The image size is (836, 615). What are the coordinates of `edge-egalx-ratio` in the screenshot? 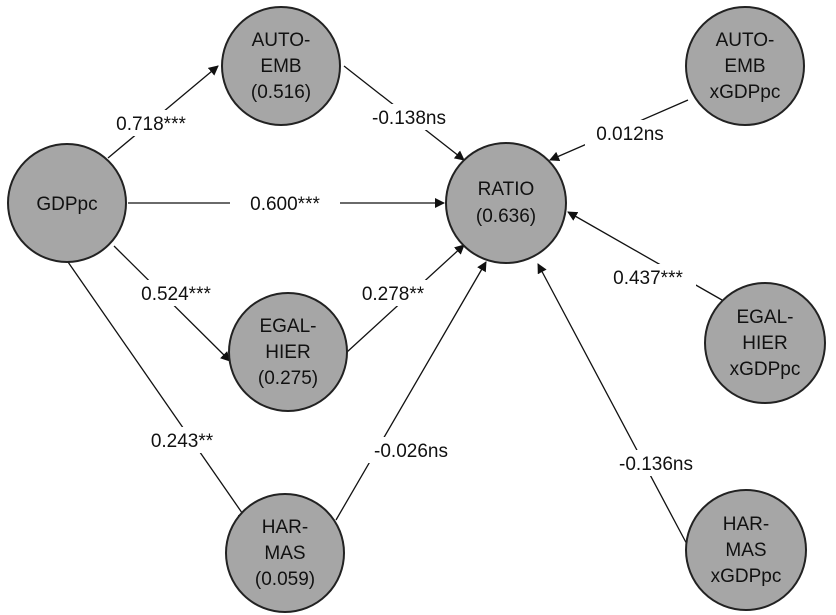 It's located at (645, 256).